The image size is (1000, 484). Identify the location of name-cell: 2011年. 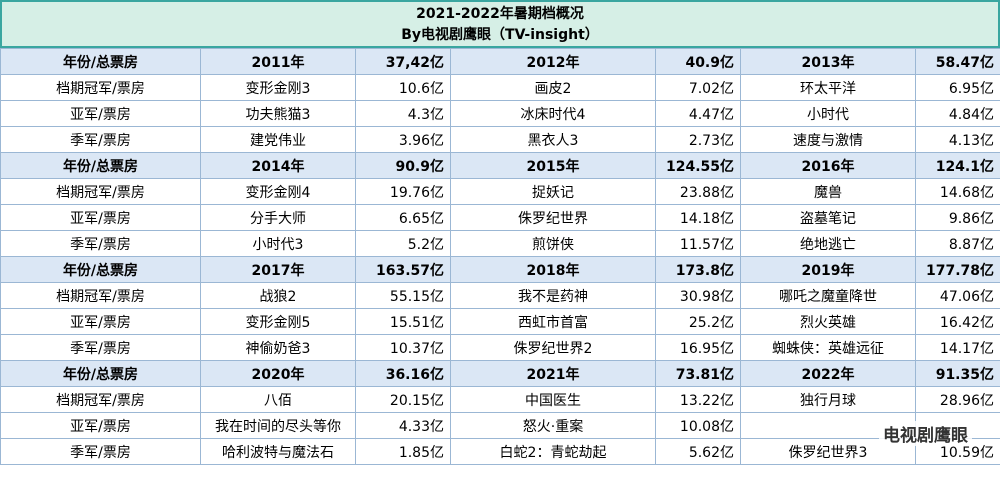
(278, 61).